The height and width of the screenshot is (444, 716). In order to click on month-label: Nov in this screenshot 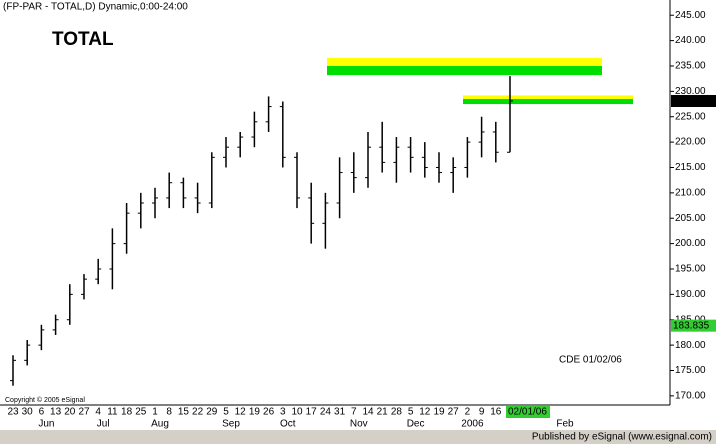, I will do `click(359, 424)`.